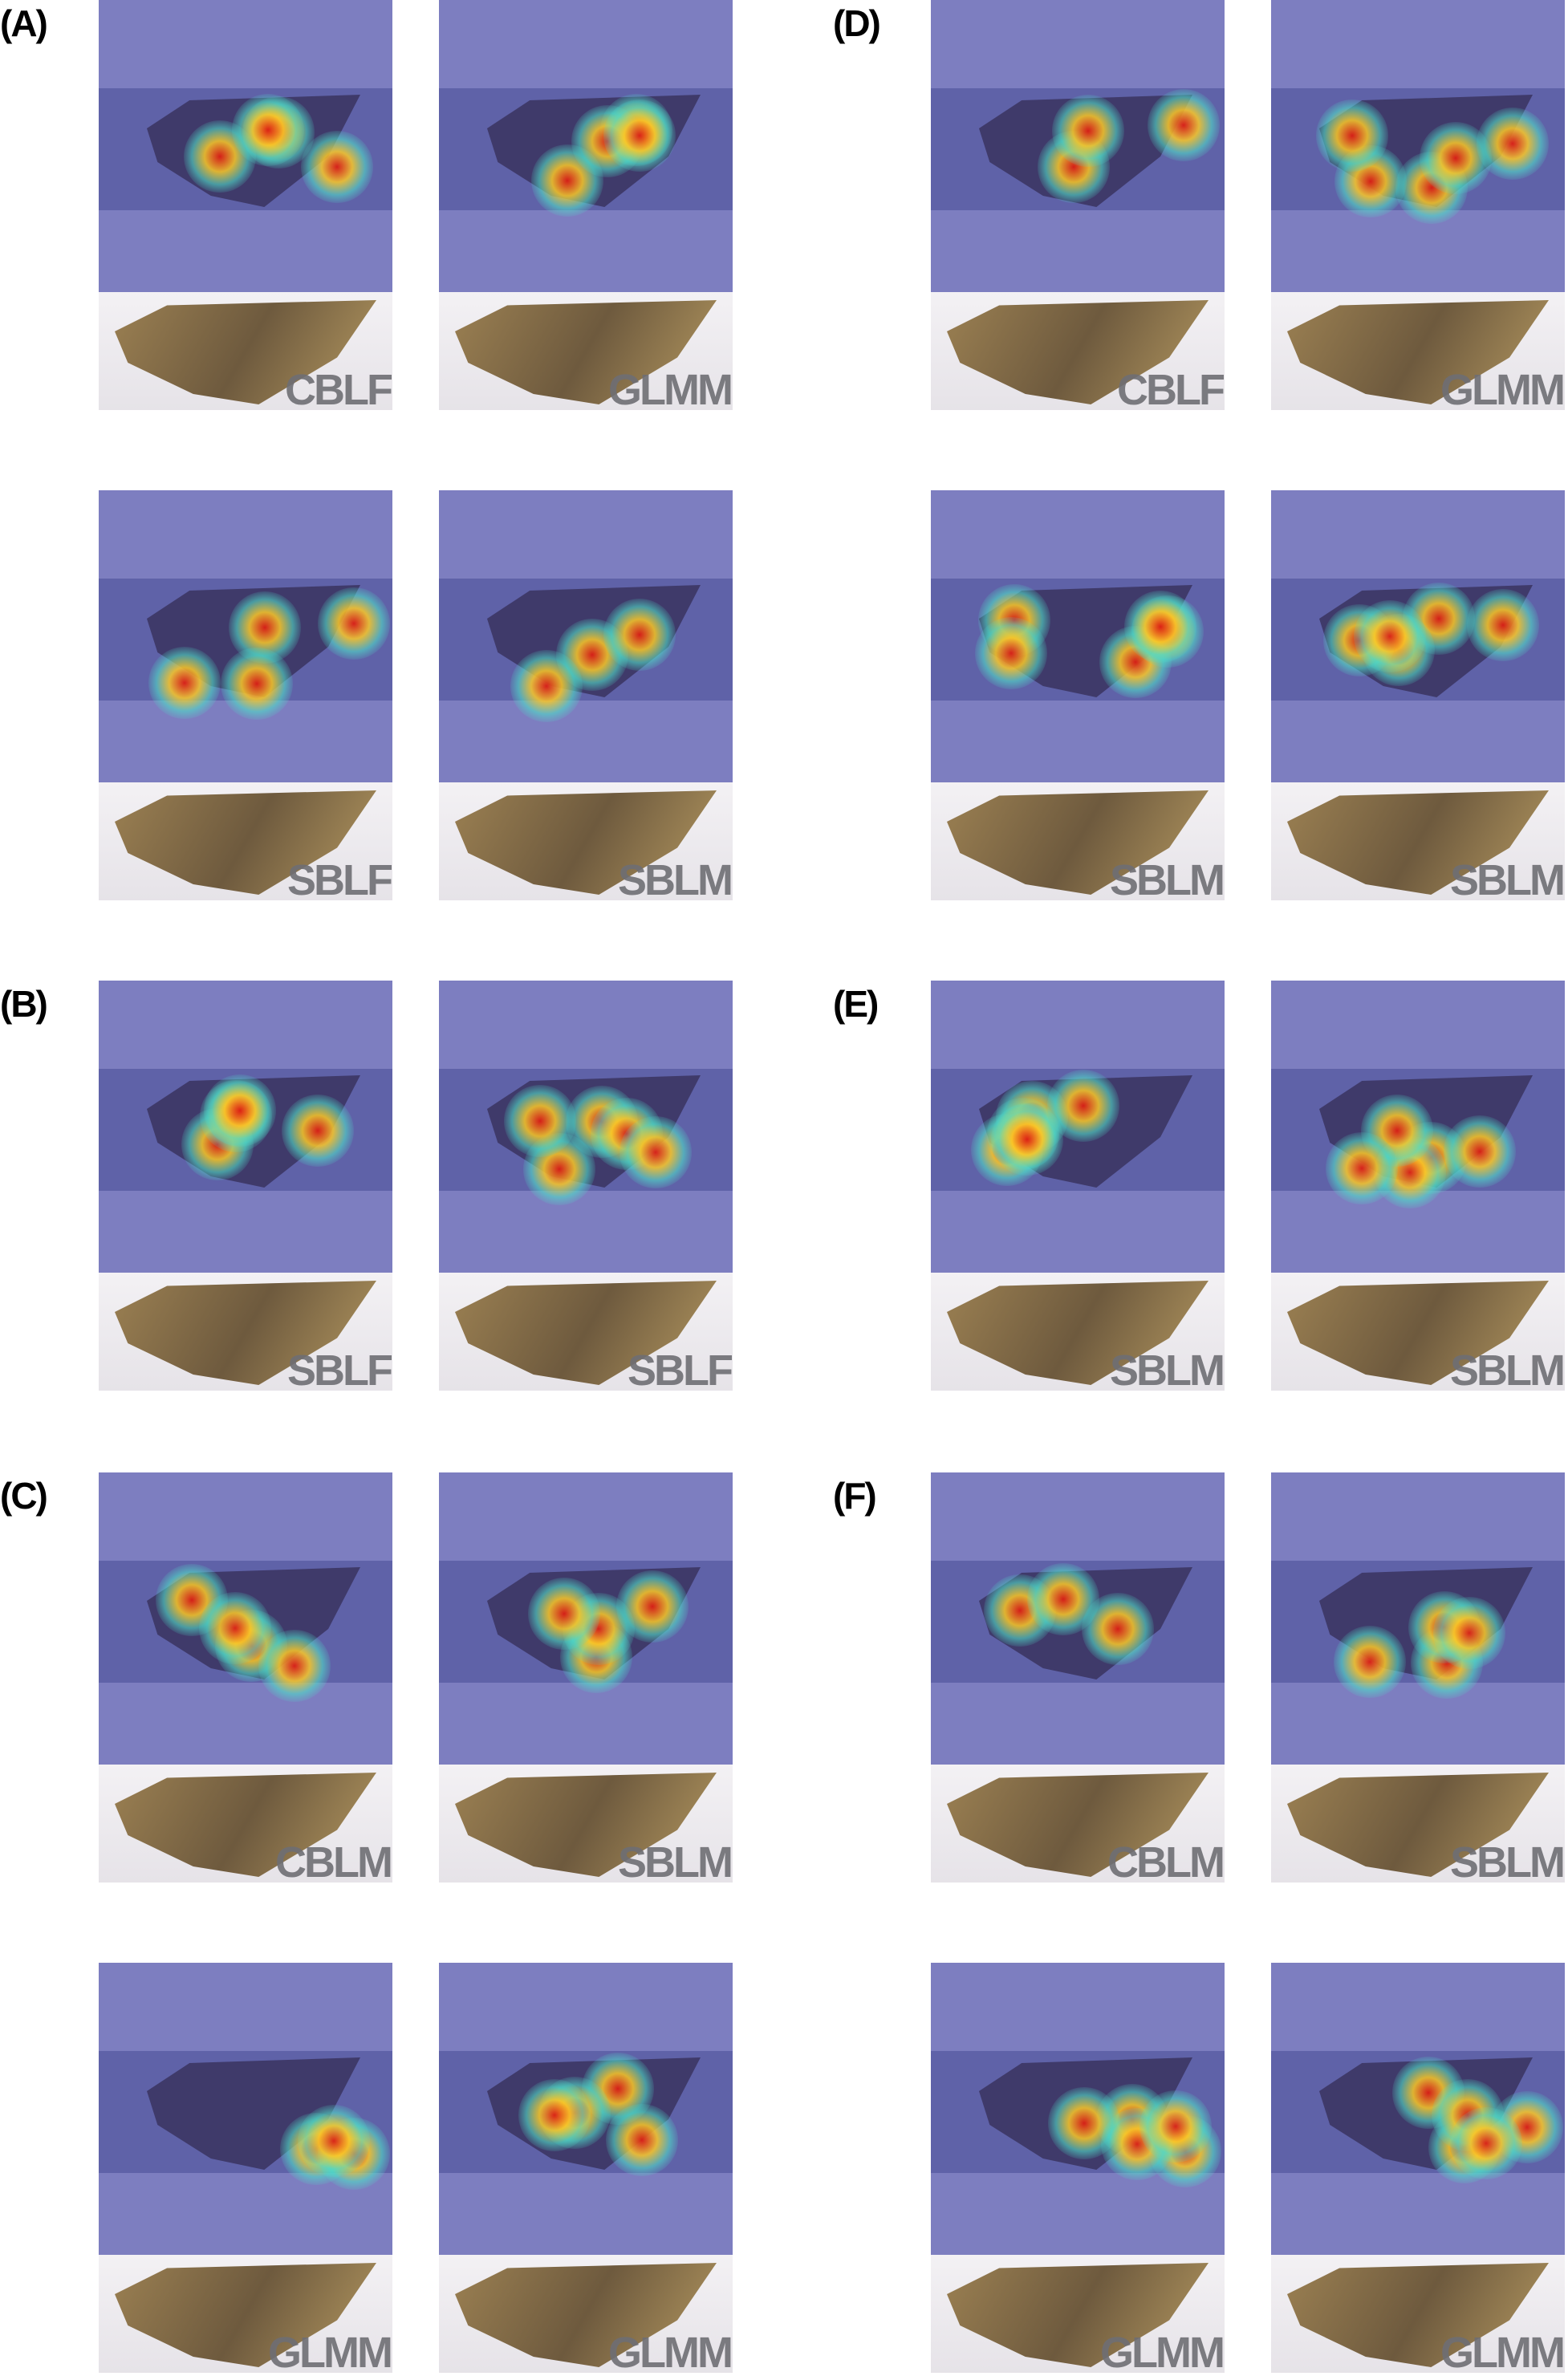 Image resolution: width=1568 pixels, height=2376 pixels. I want to click on panel-label: (C), so click(24, 1496).